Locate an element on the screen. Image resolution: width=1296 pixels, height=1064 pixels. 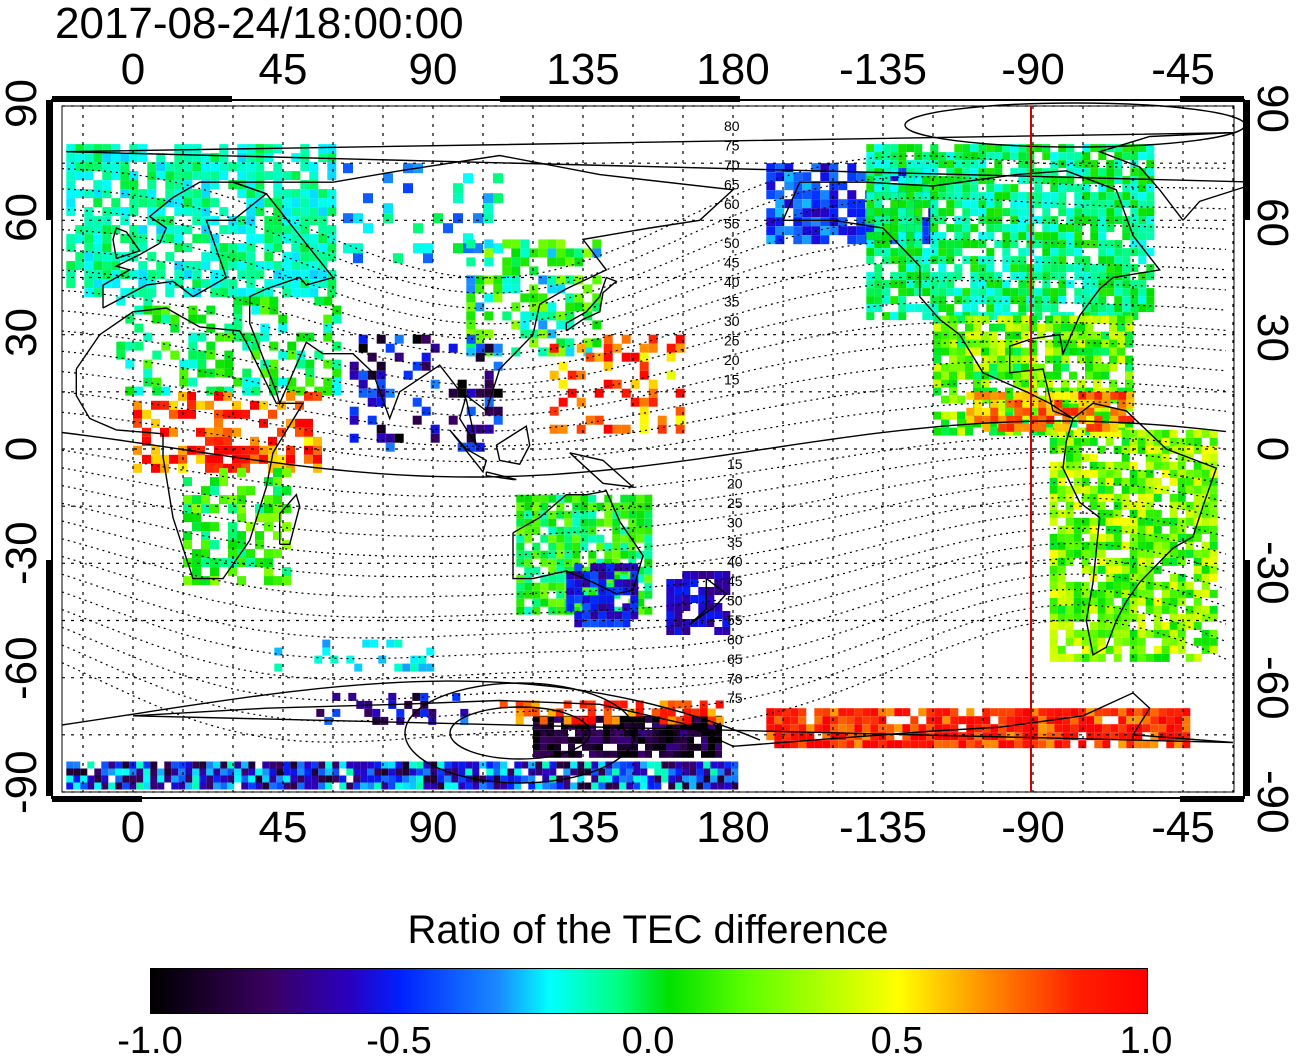
left-latitude-tick: 30 is located at coordinates (23, 332).